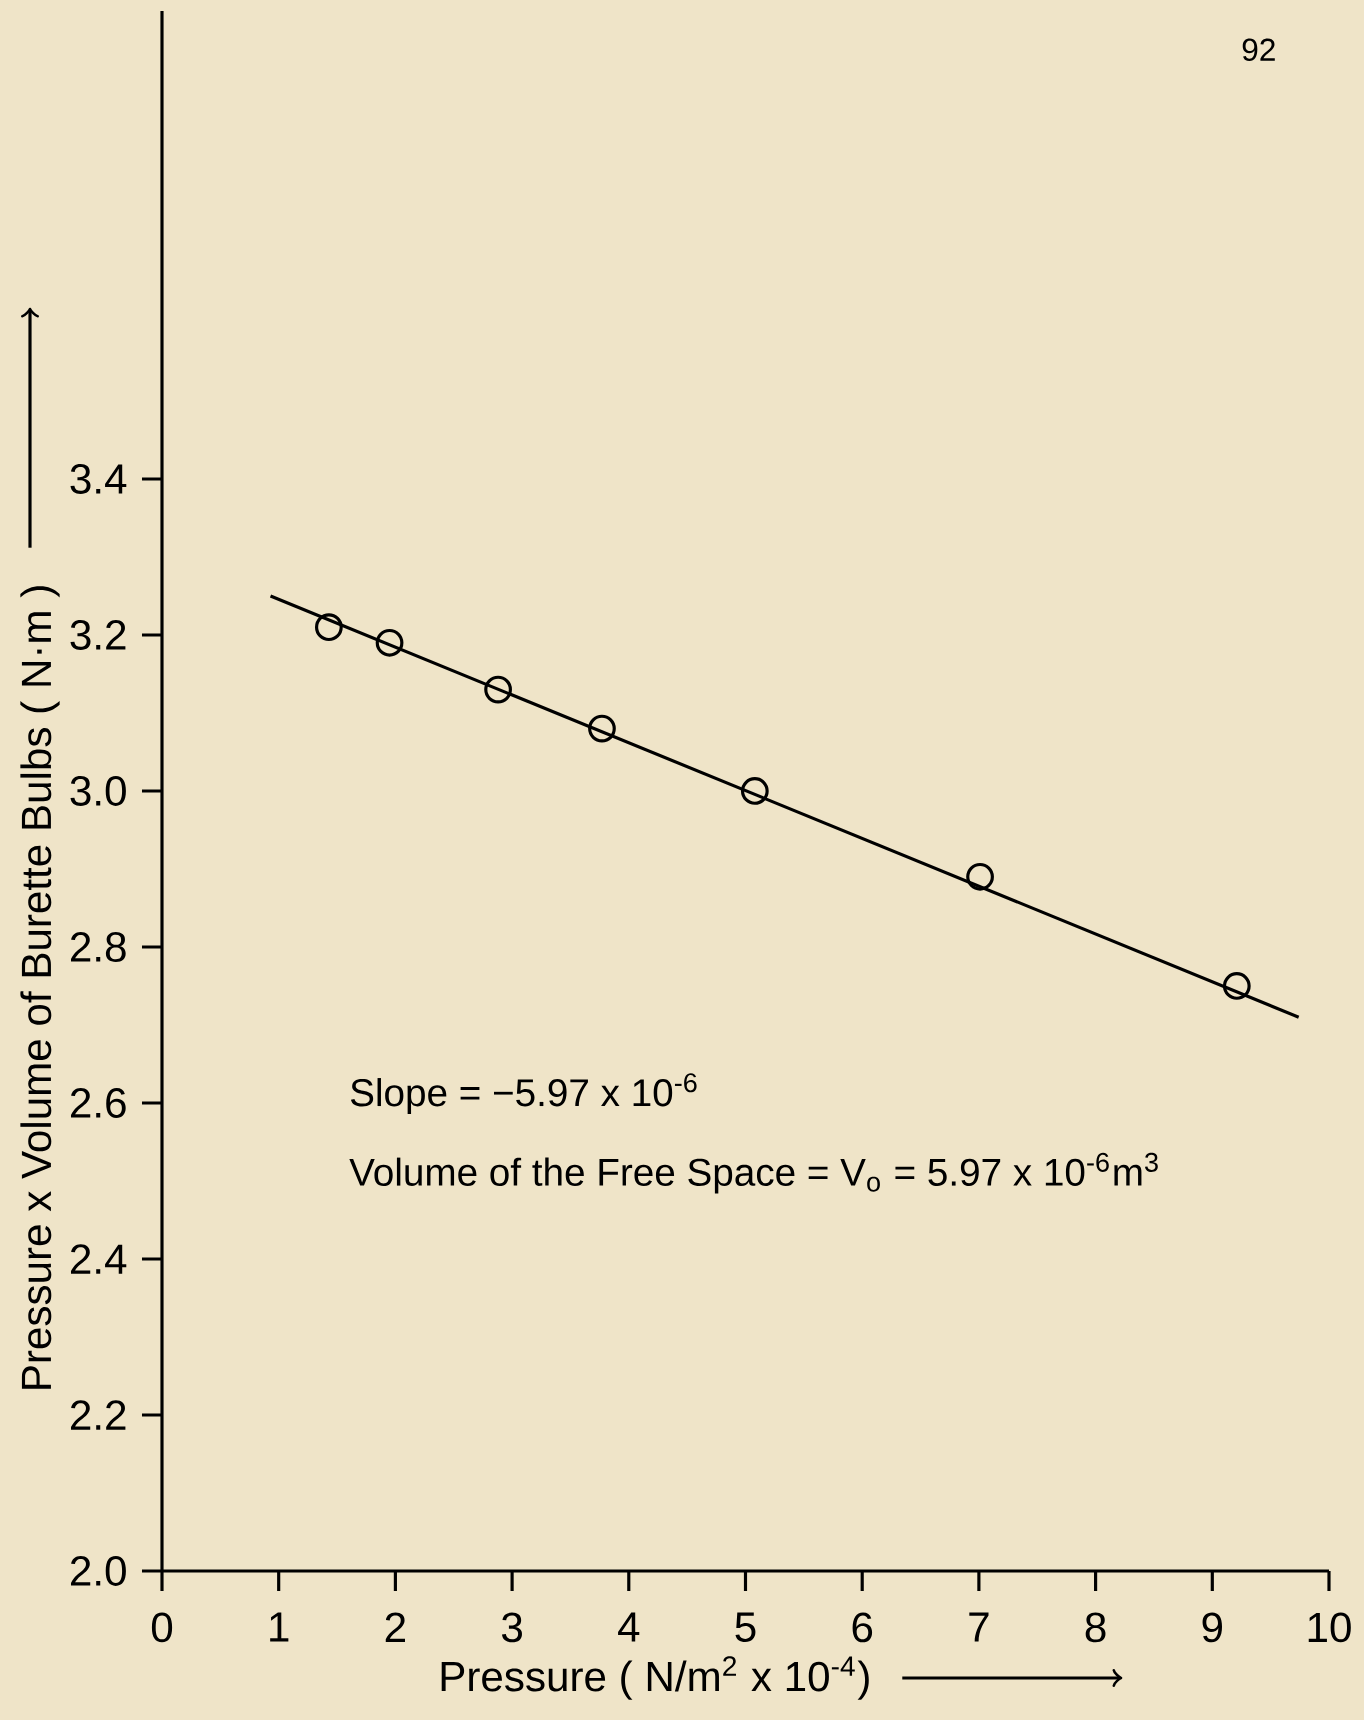  I want to click on x-tick-label: 3, so click(511, 1627).